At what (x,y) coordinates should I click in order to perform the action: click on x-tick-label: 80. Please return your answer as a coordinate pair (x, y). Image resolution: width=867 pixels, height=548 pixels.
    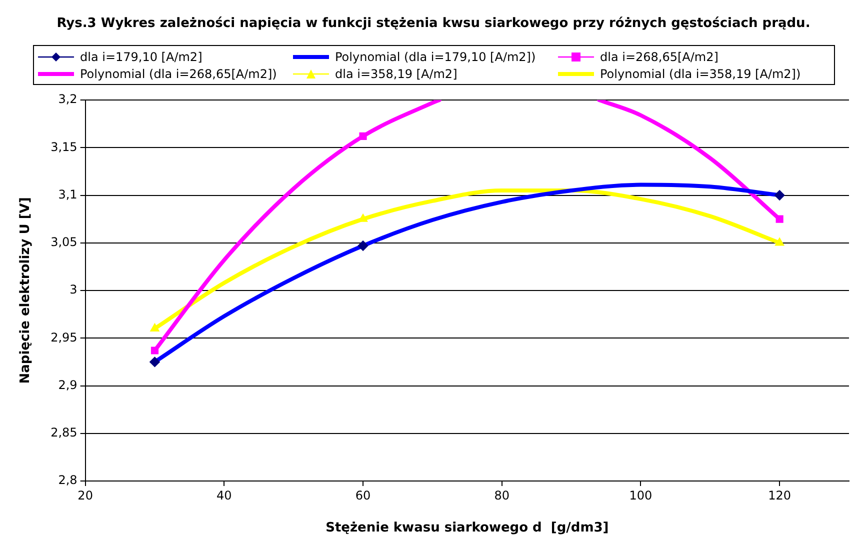
    Looking at the image, I should click on (502, 495).